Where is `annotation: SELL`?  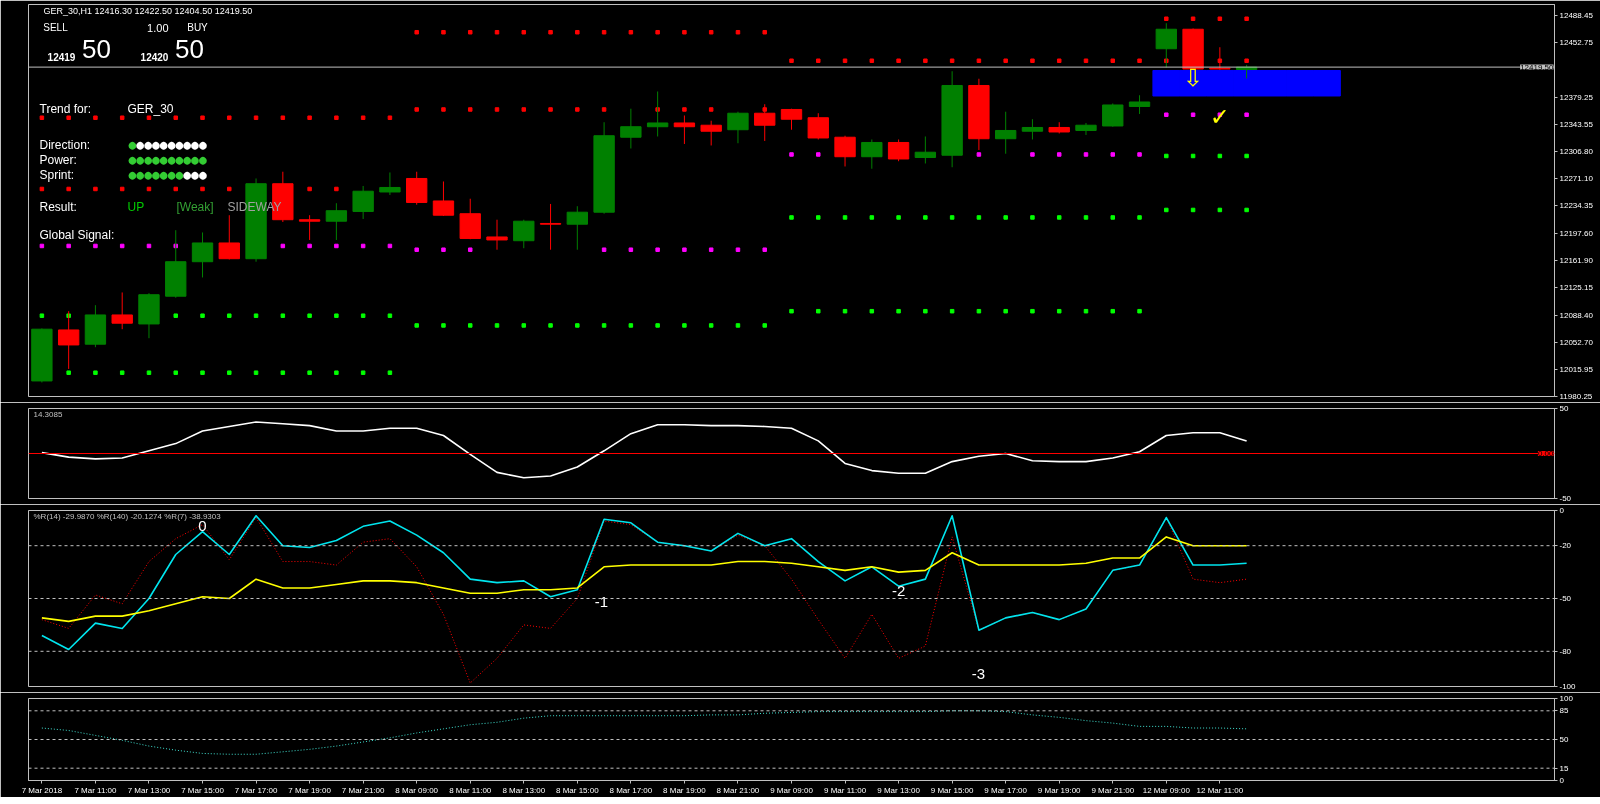
annotation: SELL is located at coordinates (56, 27).